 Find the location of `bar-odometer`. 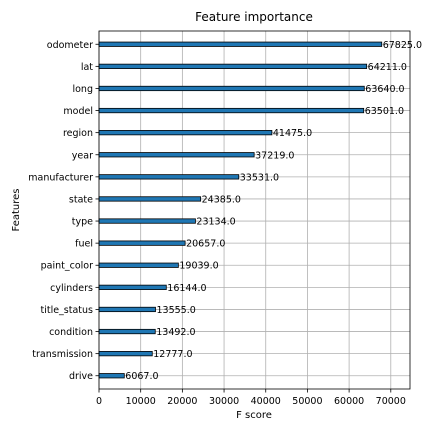

bar-odometer is located at coordinates (240, 44).